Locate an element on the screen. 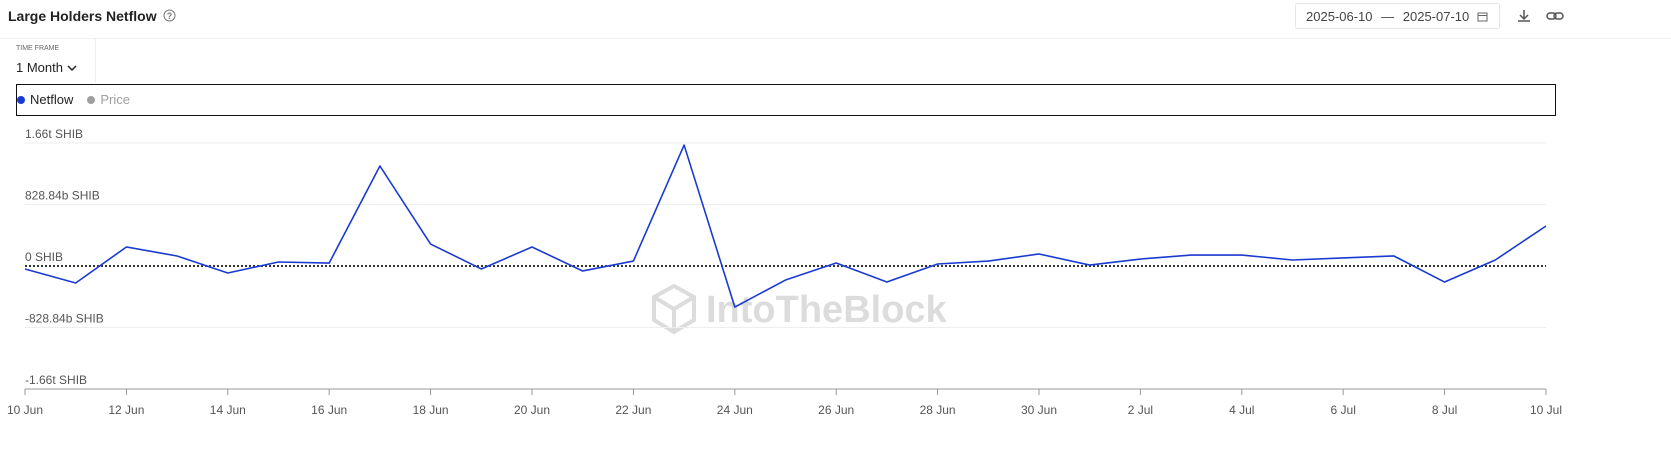 The width and height of the screenshot is (1671, 451). date-range: 2025-06-10 — 2025-07-10 is located at coordinates (1397, 16).